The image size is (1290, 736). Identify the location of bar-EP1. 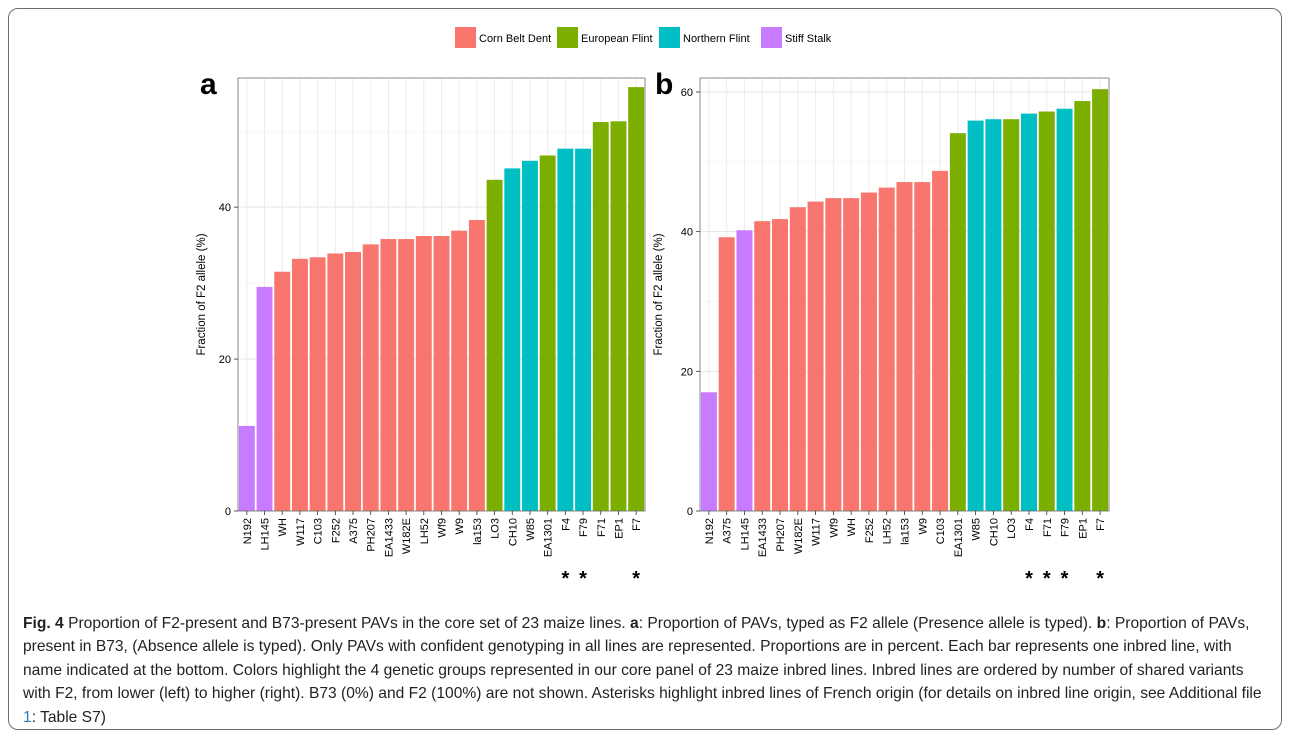
(618, 316).